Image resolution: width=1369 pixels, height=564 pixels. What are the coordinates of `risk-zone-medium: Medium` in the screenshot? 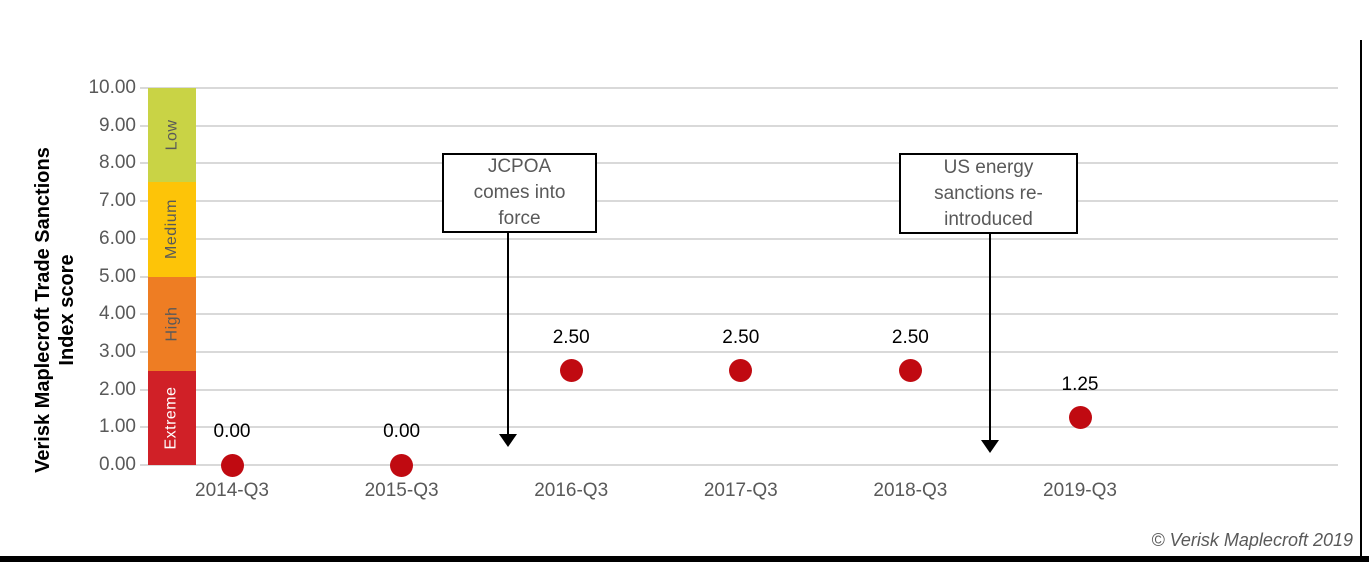 It's located at (172, 229).